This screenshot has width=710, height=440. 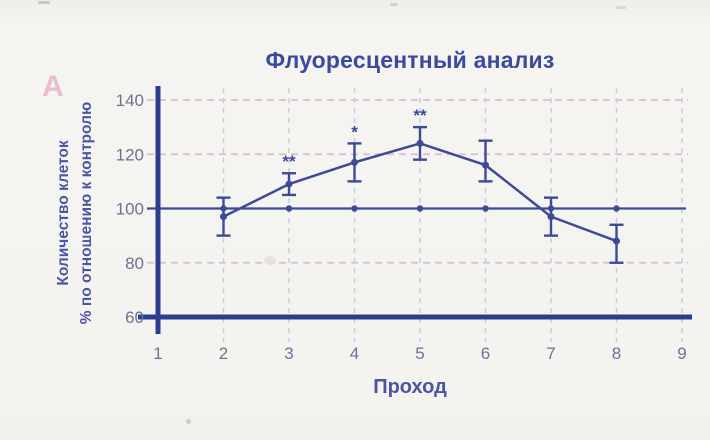 What do you see at coordinates (410, 60) in the screenshot?
I see `chart-title: Флуоресцентный анализ` at bounding box center [410, 60].